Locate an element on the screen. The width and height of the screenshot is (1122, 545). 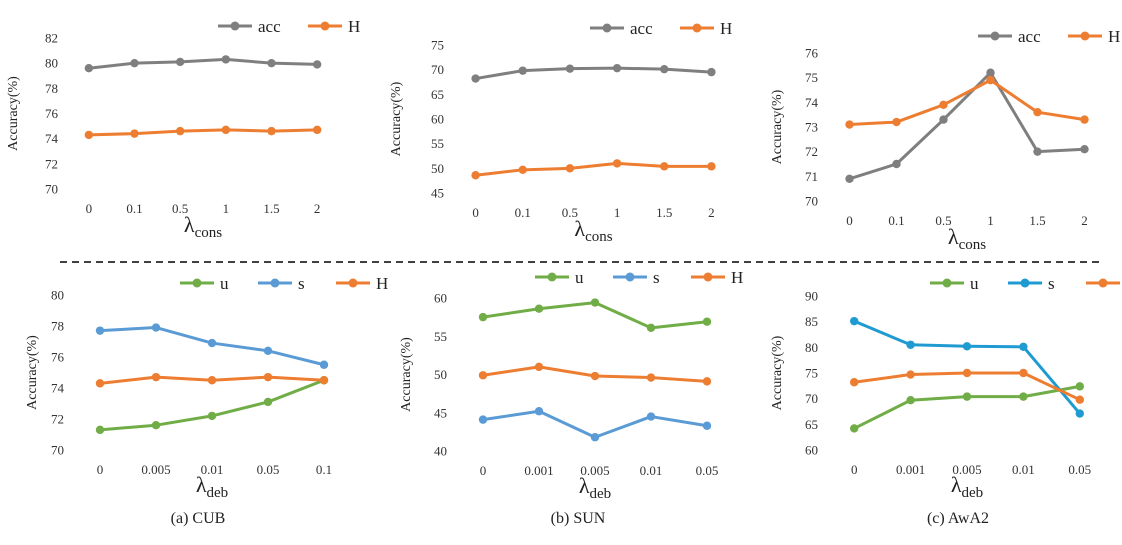
series-line-H is located at coordinates (593, 169).